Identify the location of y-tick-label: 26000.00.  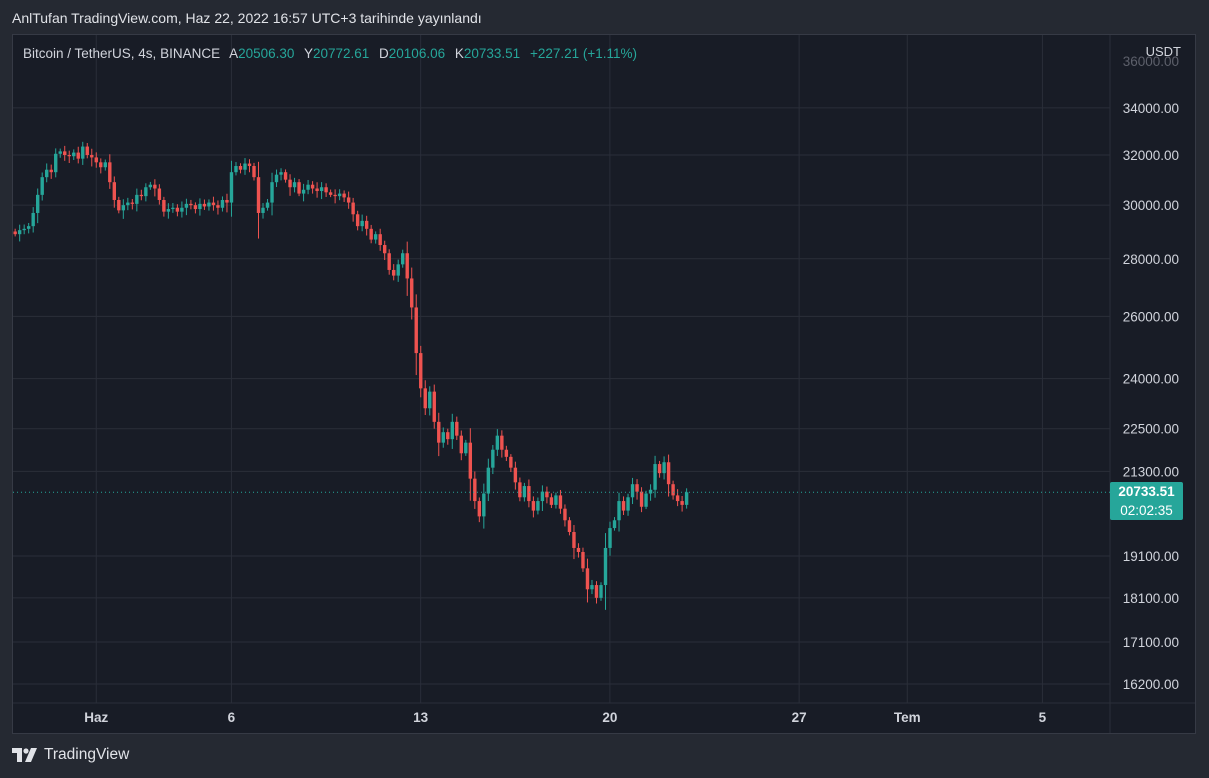
(1151, 316).